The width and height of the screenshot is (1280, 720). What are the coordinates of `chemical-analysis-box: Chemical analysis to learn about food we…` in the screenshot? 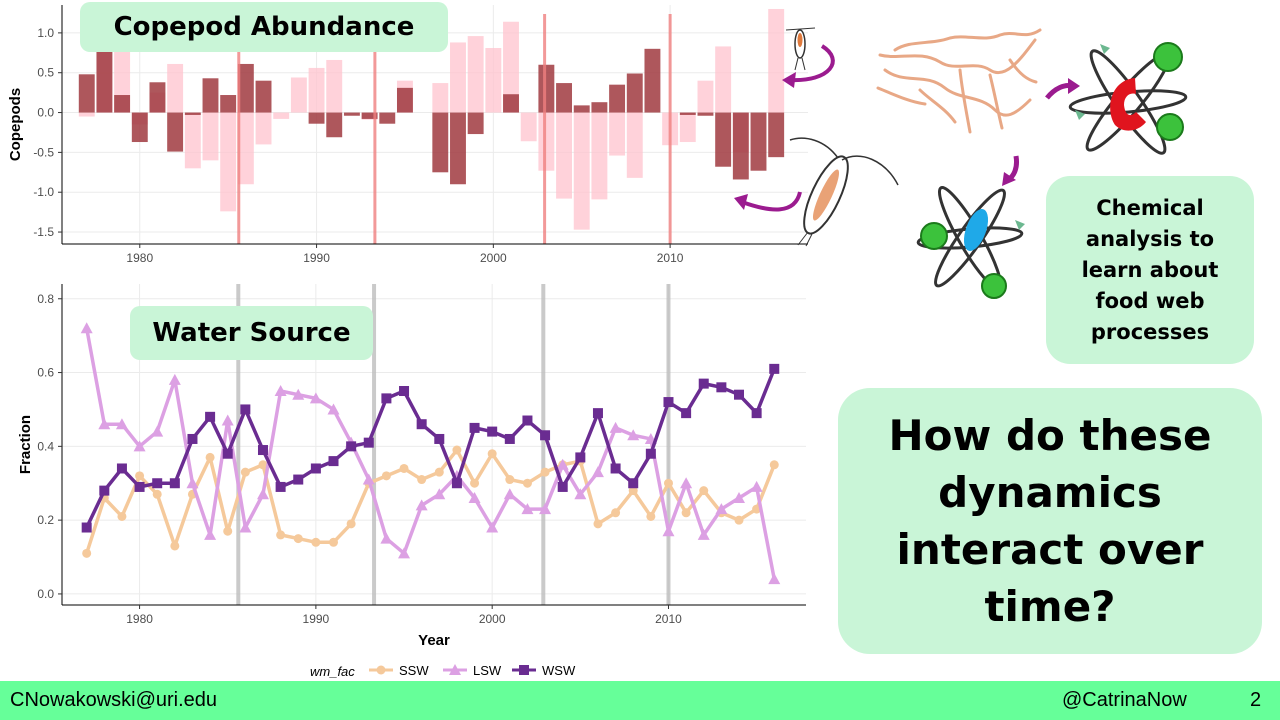 It's located at (1150, 270).